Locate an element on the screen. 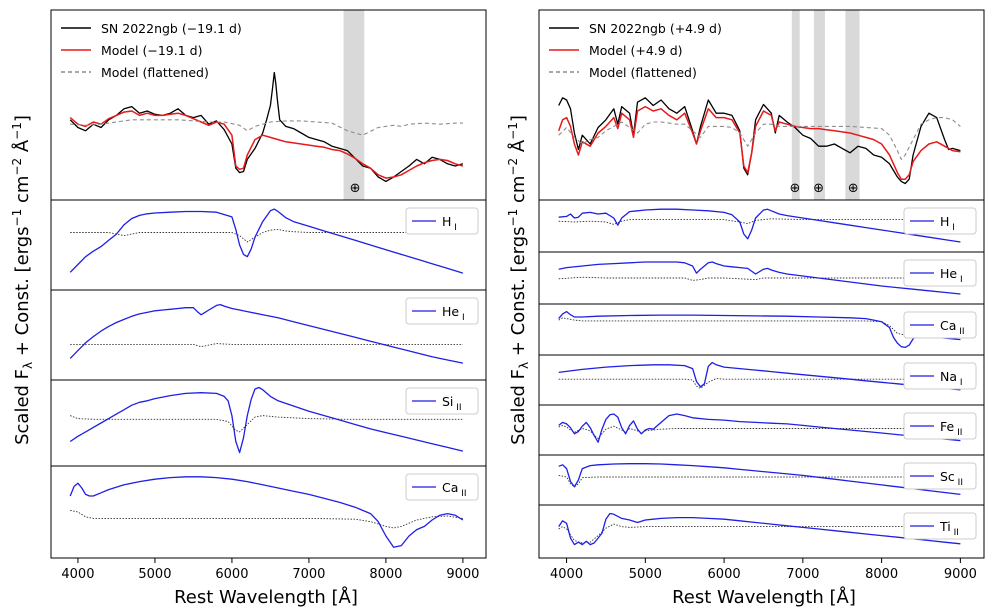 This screenshot has width=996, height=616. ion-label-right-1: He I is located at coordinates (951, 275).